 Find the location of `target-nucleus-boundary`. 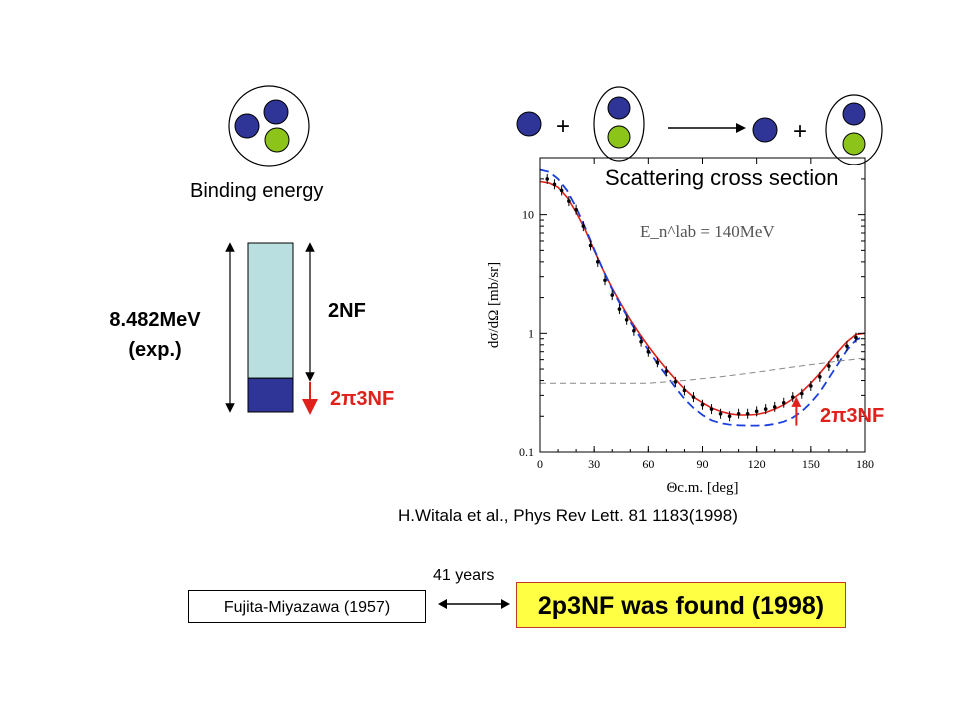

target-nucleus-boundary is located at coordinates (619, 124).